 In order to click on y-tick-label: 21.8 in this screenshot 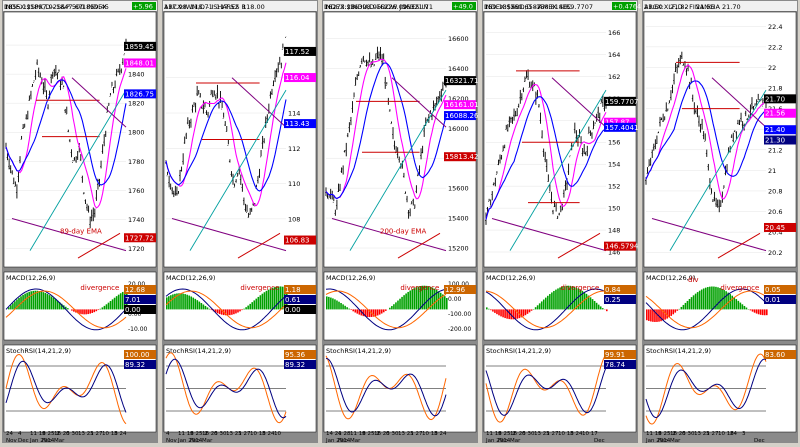, I will do `click(775, 89)`.